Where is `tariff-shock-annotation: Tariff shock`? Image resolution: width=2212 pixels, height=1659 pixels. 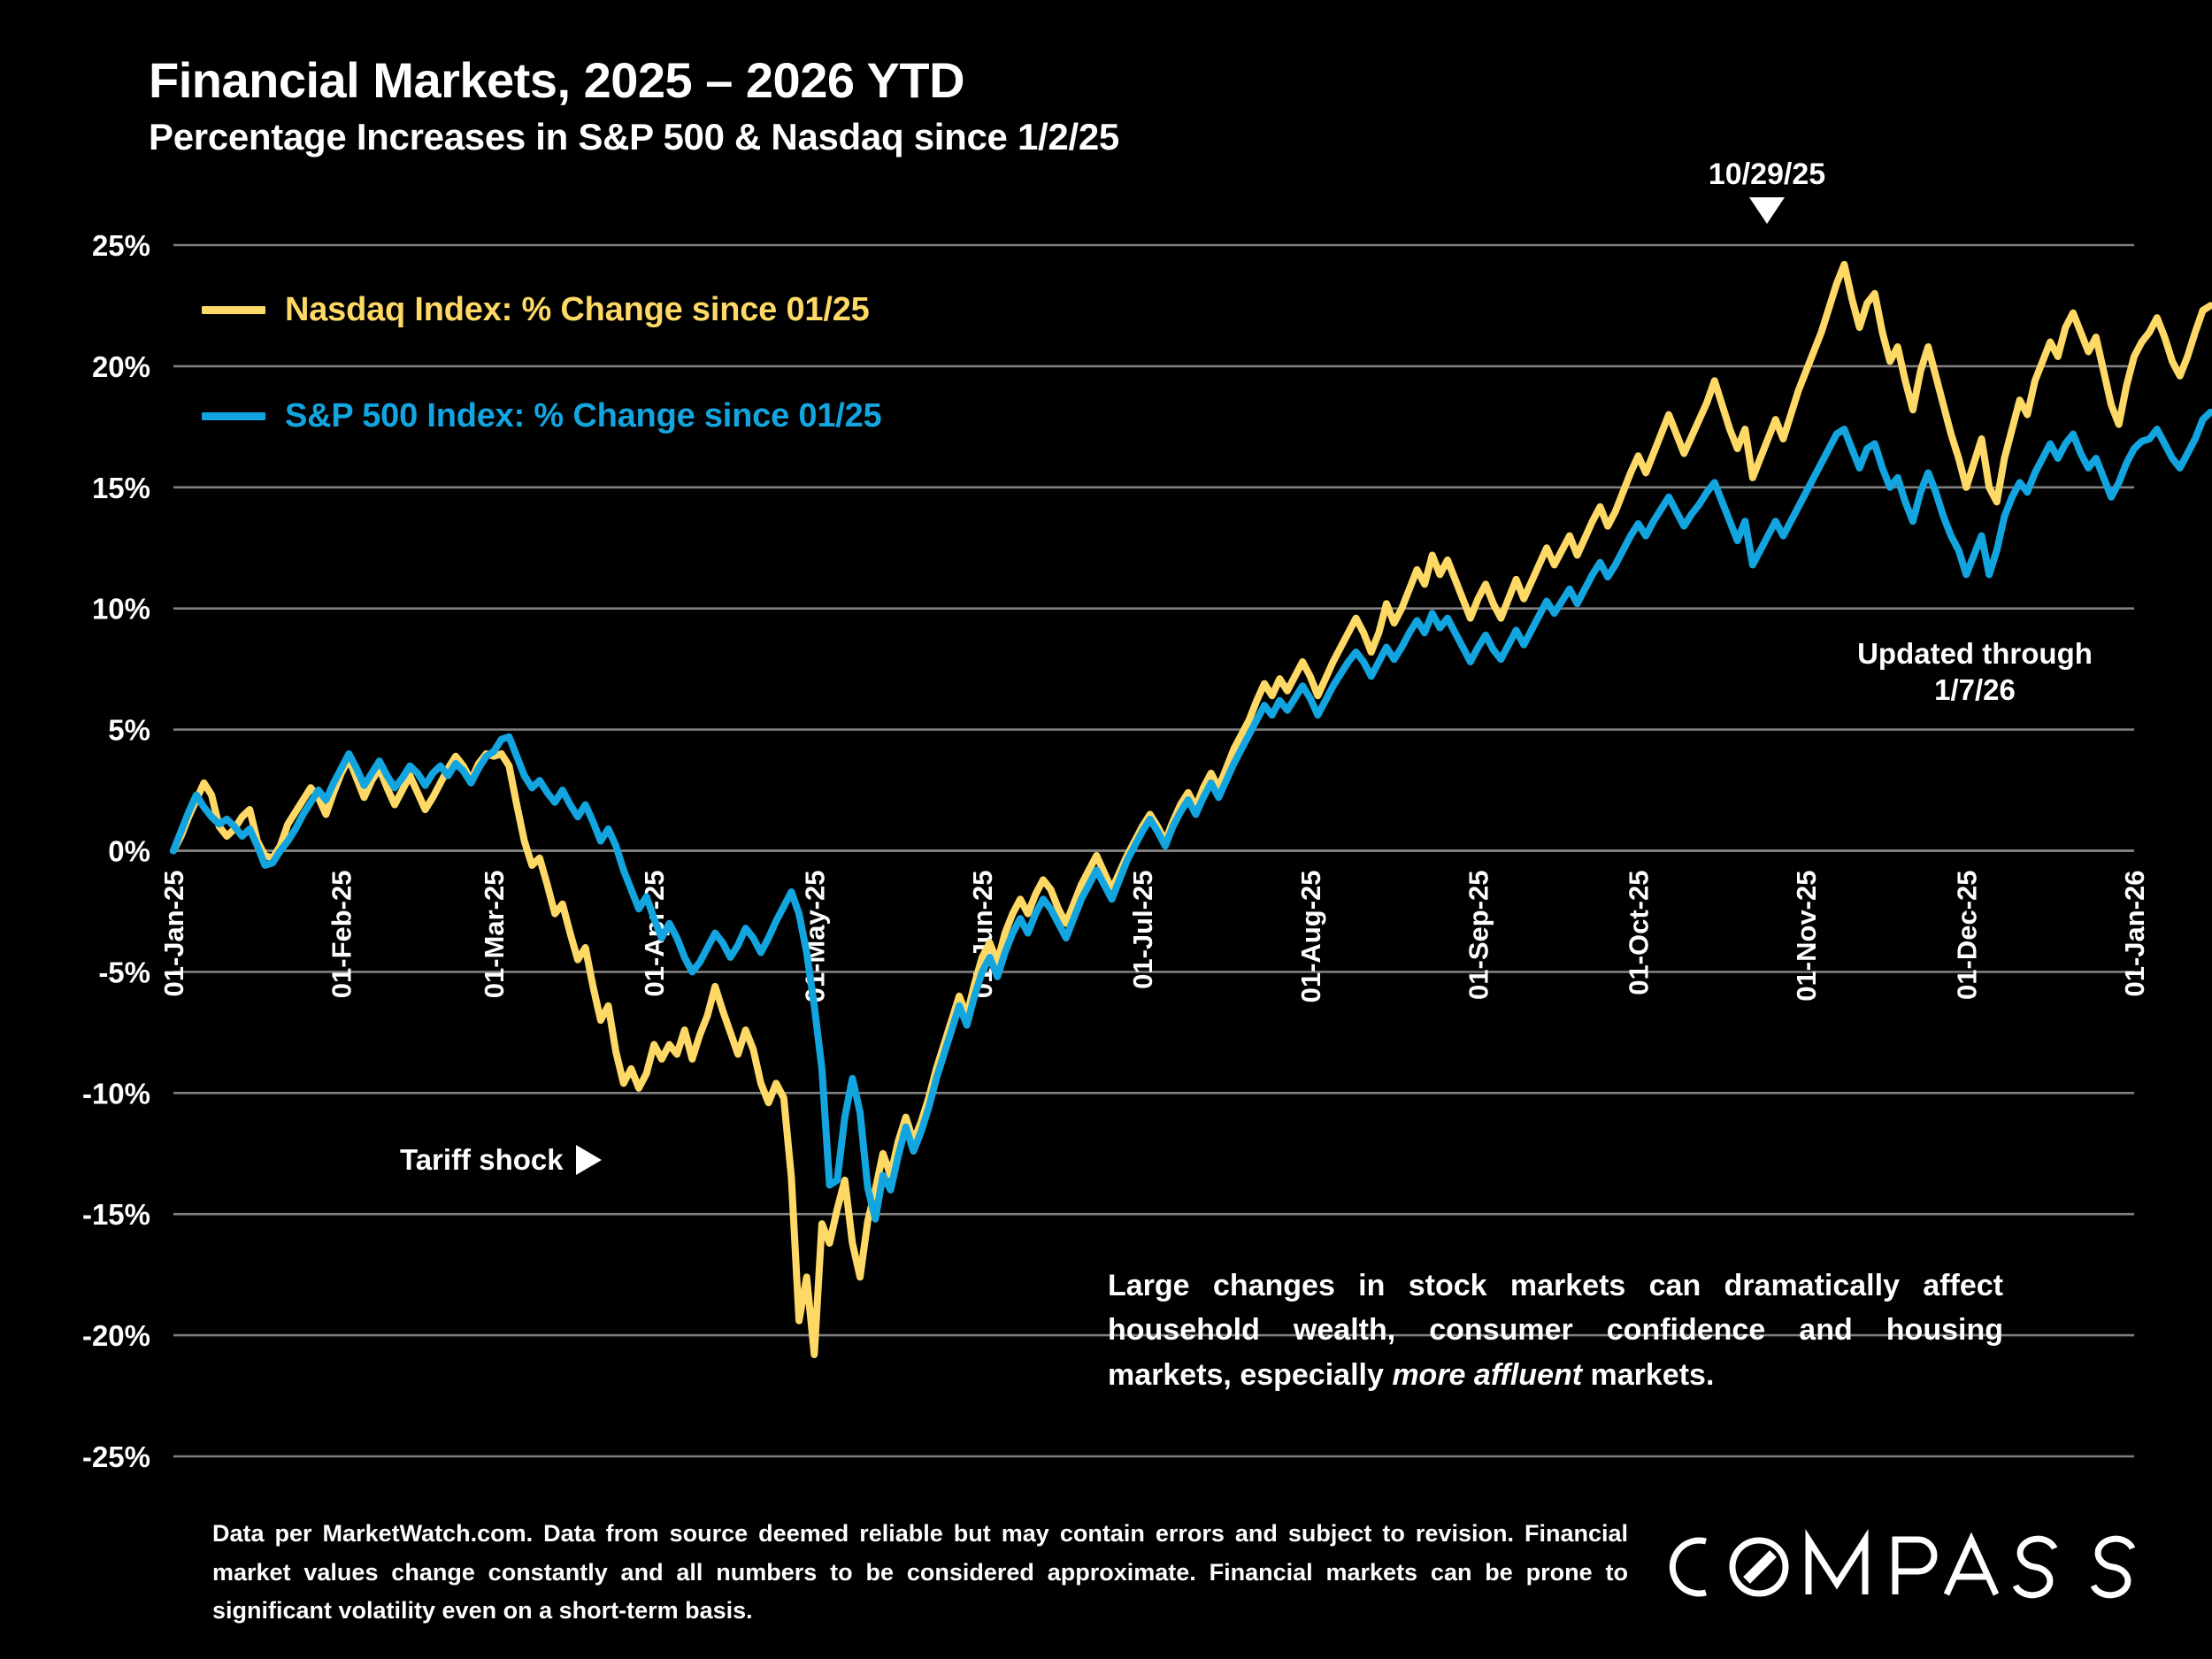 tariff-shock-annotation: Tariff shock is located at coordinates (501, 1160).